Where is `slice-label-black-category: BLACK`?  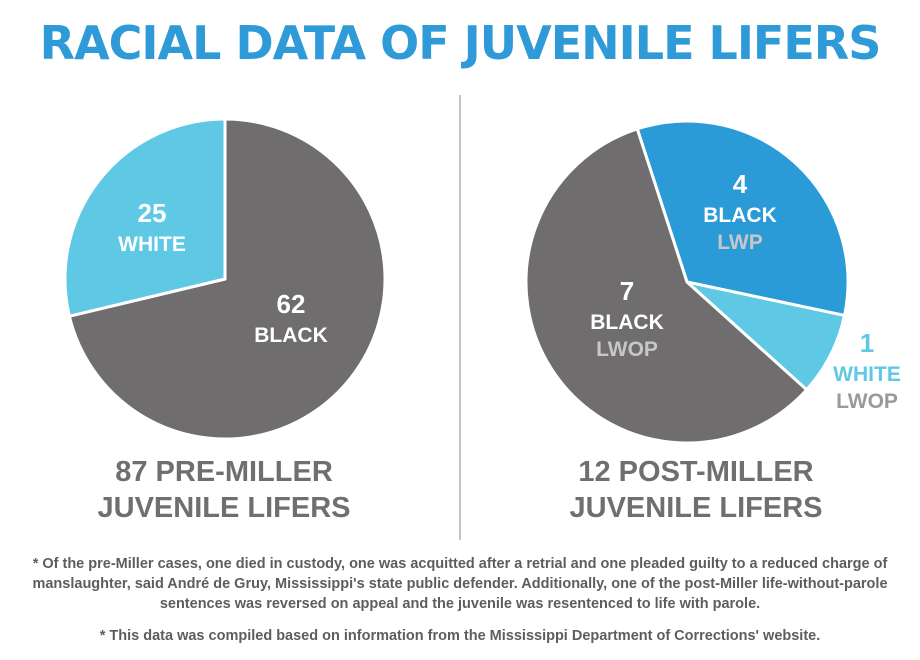
slice-label-black-category: BLACK is located at coordinates (291, 335).